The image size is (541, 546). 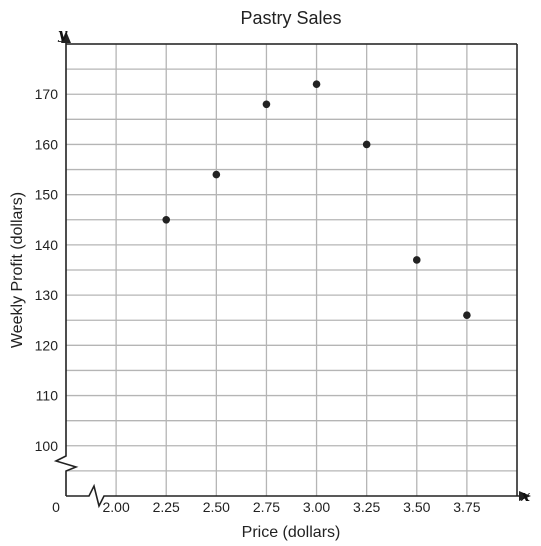 What do you see at coordinates (47, 245) in the screenshot?
I see `y-tick-label: 140` at bounding box center [47, 245].